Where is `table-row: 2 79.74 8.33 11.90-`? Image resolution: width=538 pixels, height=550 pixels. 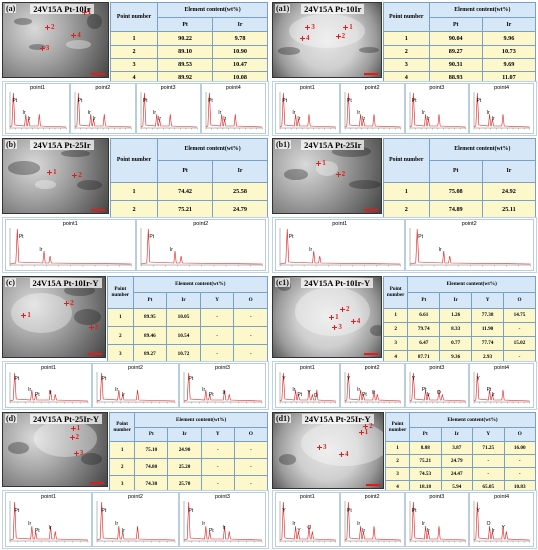 table-row: 2 79.74 8.33 11.90- is located at coordinates (459, 329).